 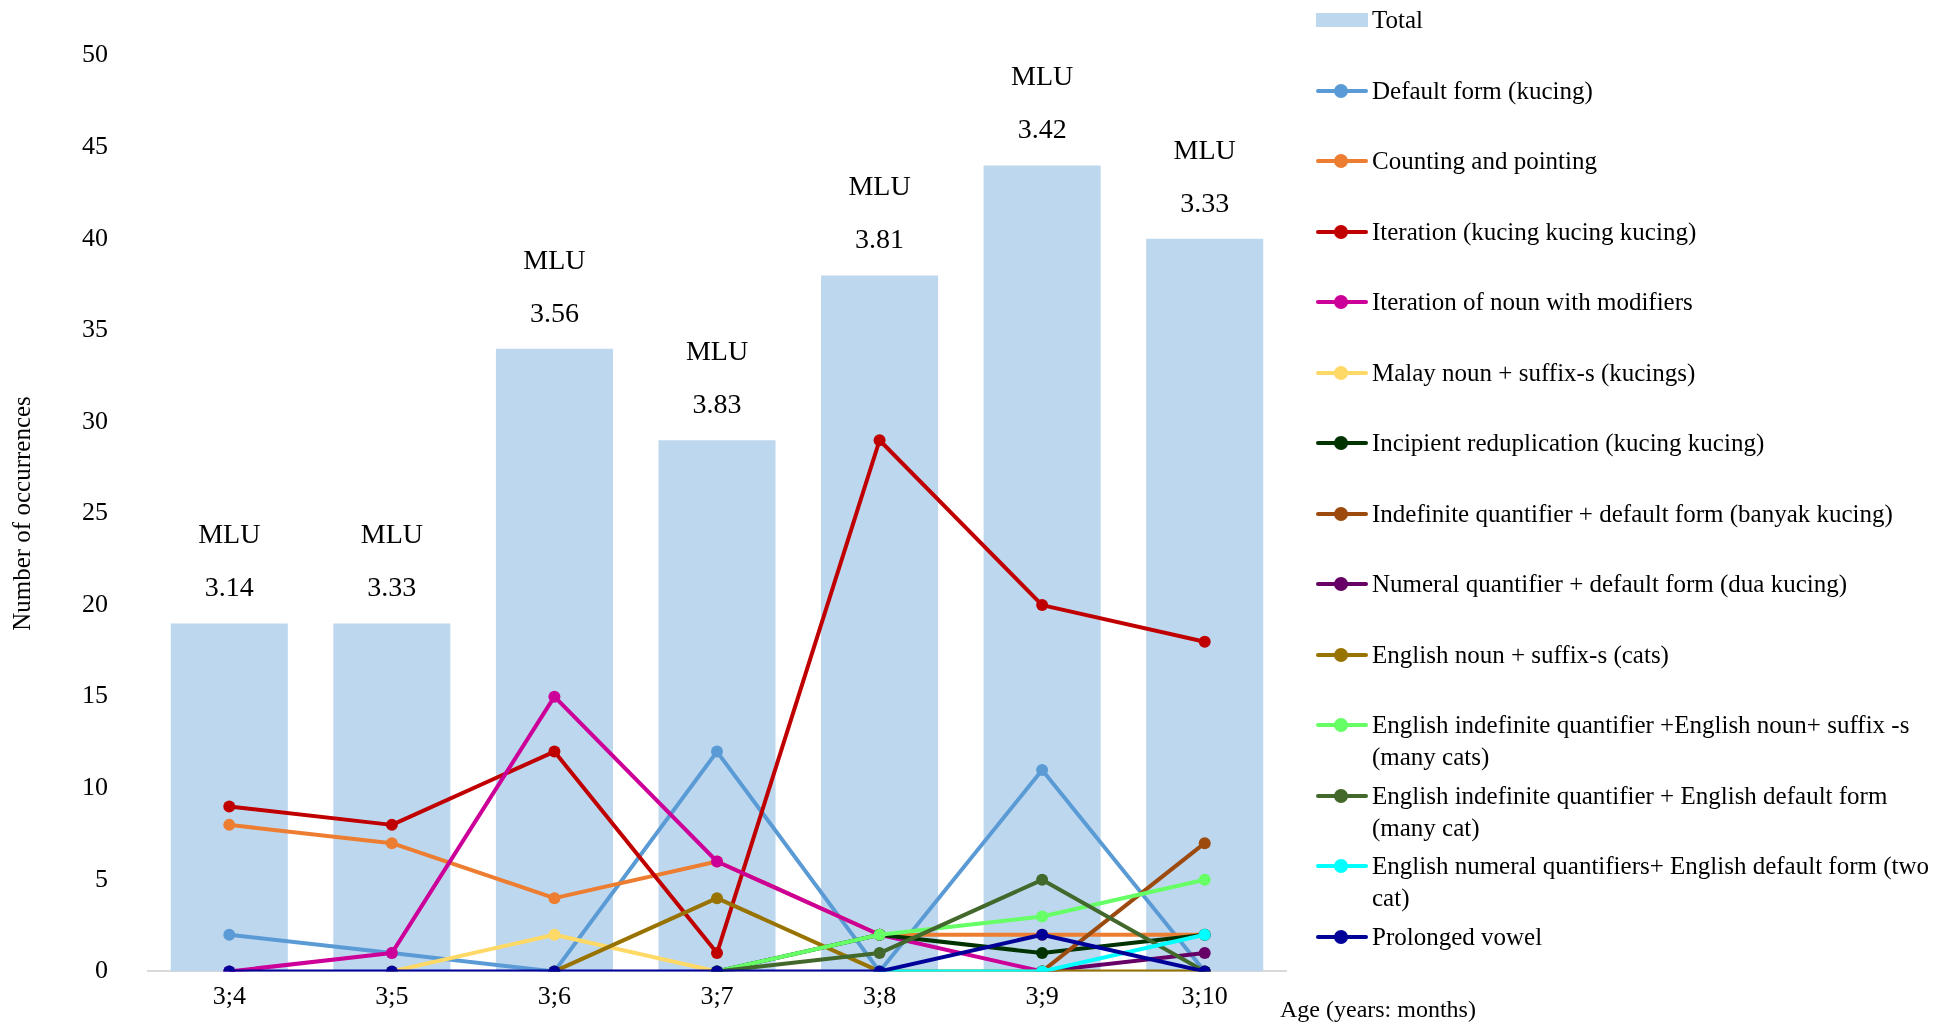 I want to click on y-tick-label: 10, so click(x=95, y=787).